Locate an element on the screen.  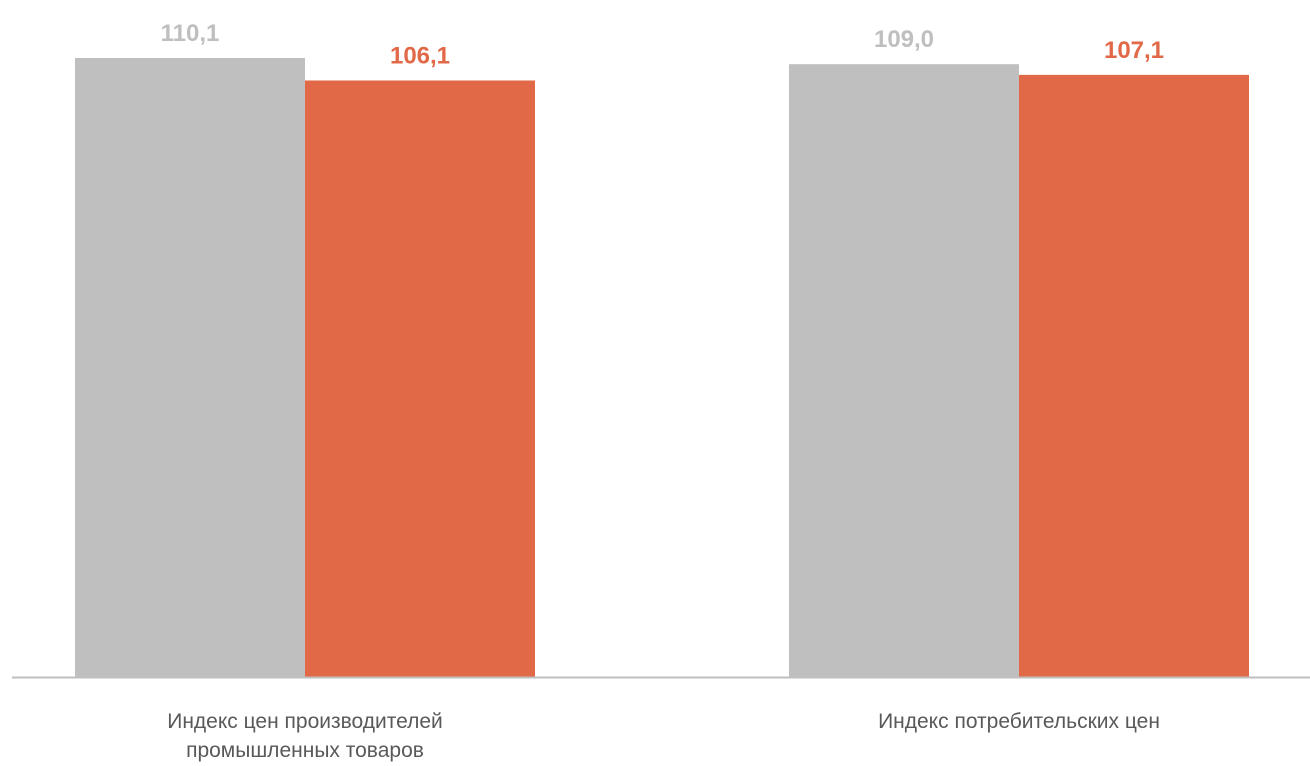
bar-series2-category2 is located at coordinates (1134, 376).